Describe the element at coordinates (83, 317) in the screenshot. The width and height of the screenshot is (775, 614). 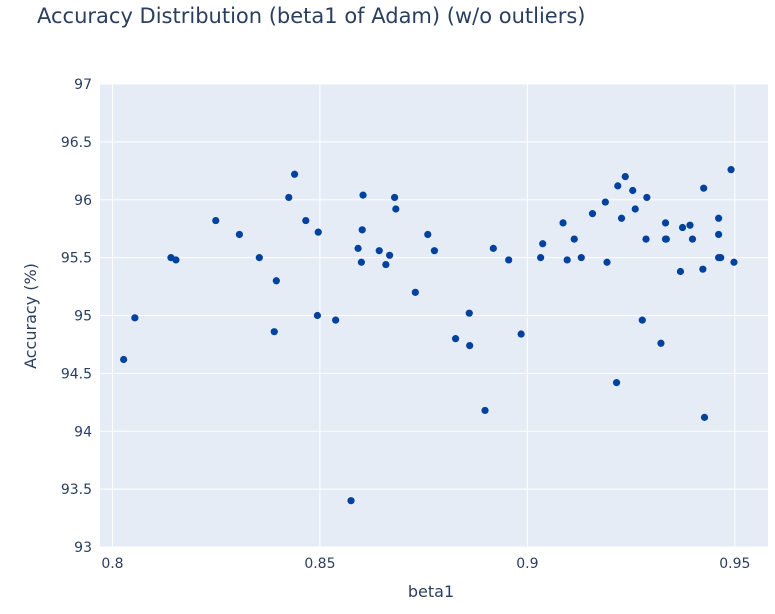
I see `y-tick-label: 95` at that location.